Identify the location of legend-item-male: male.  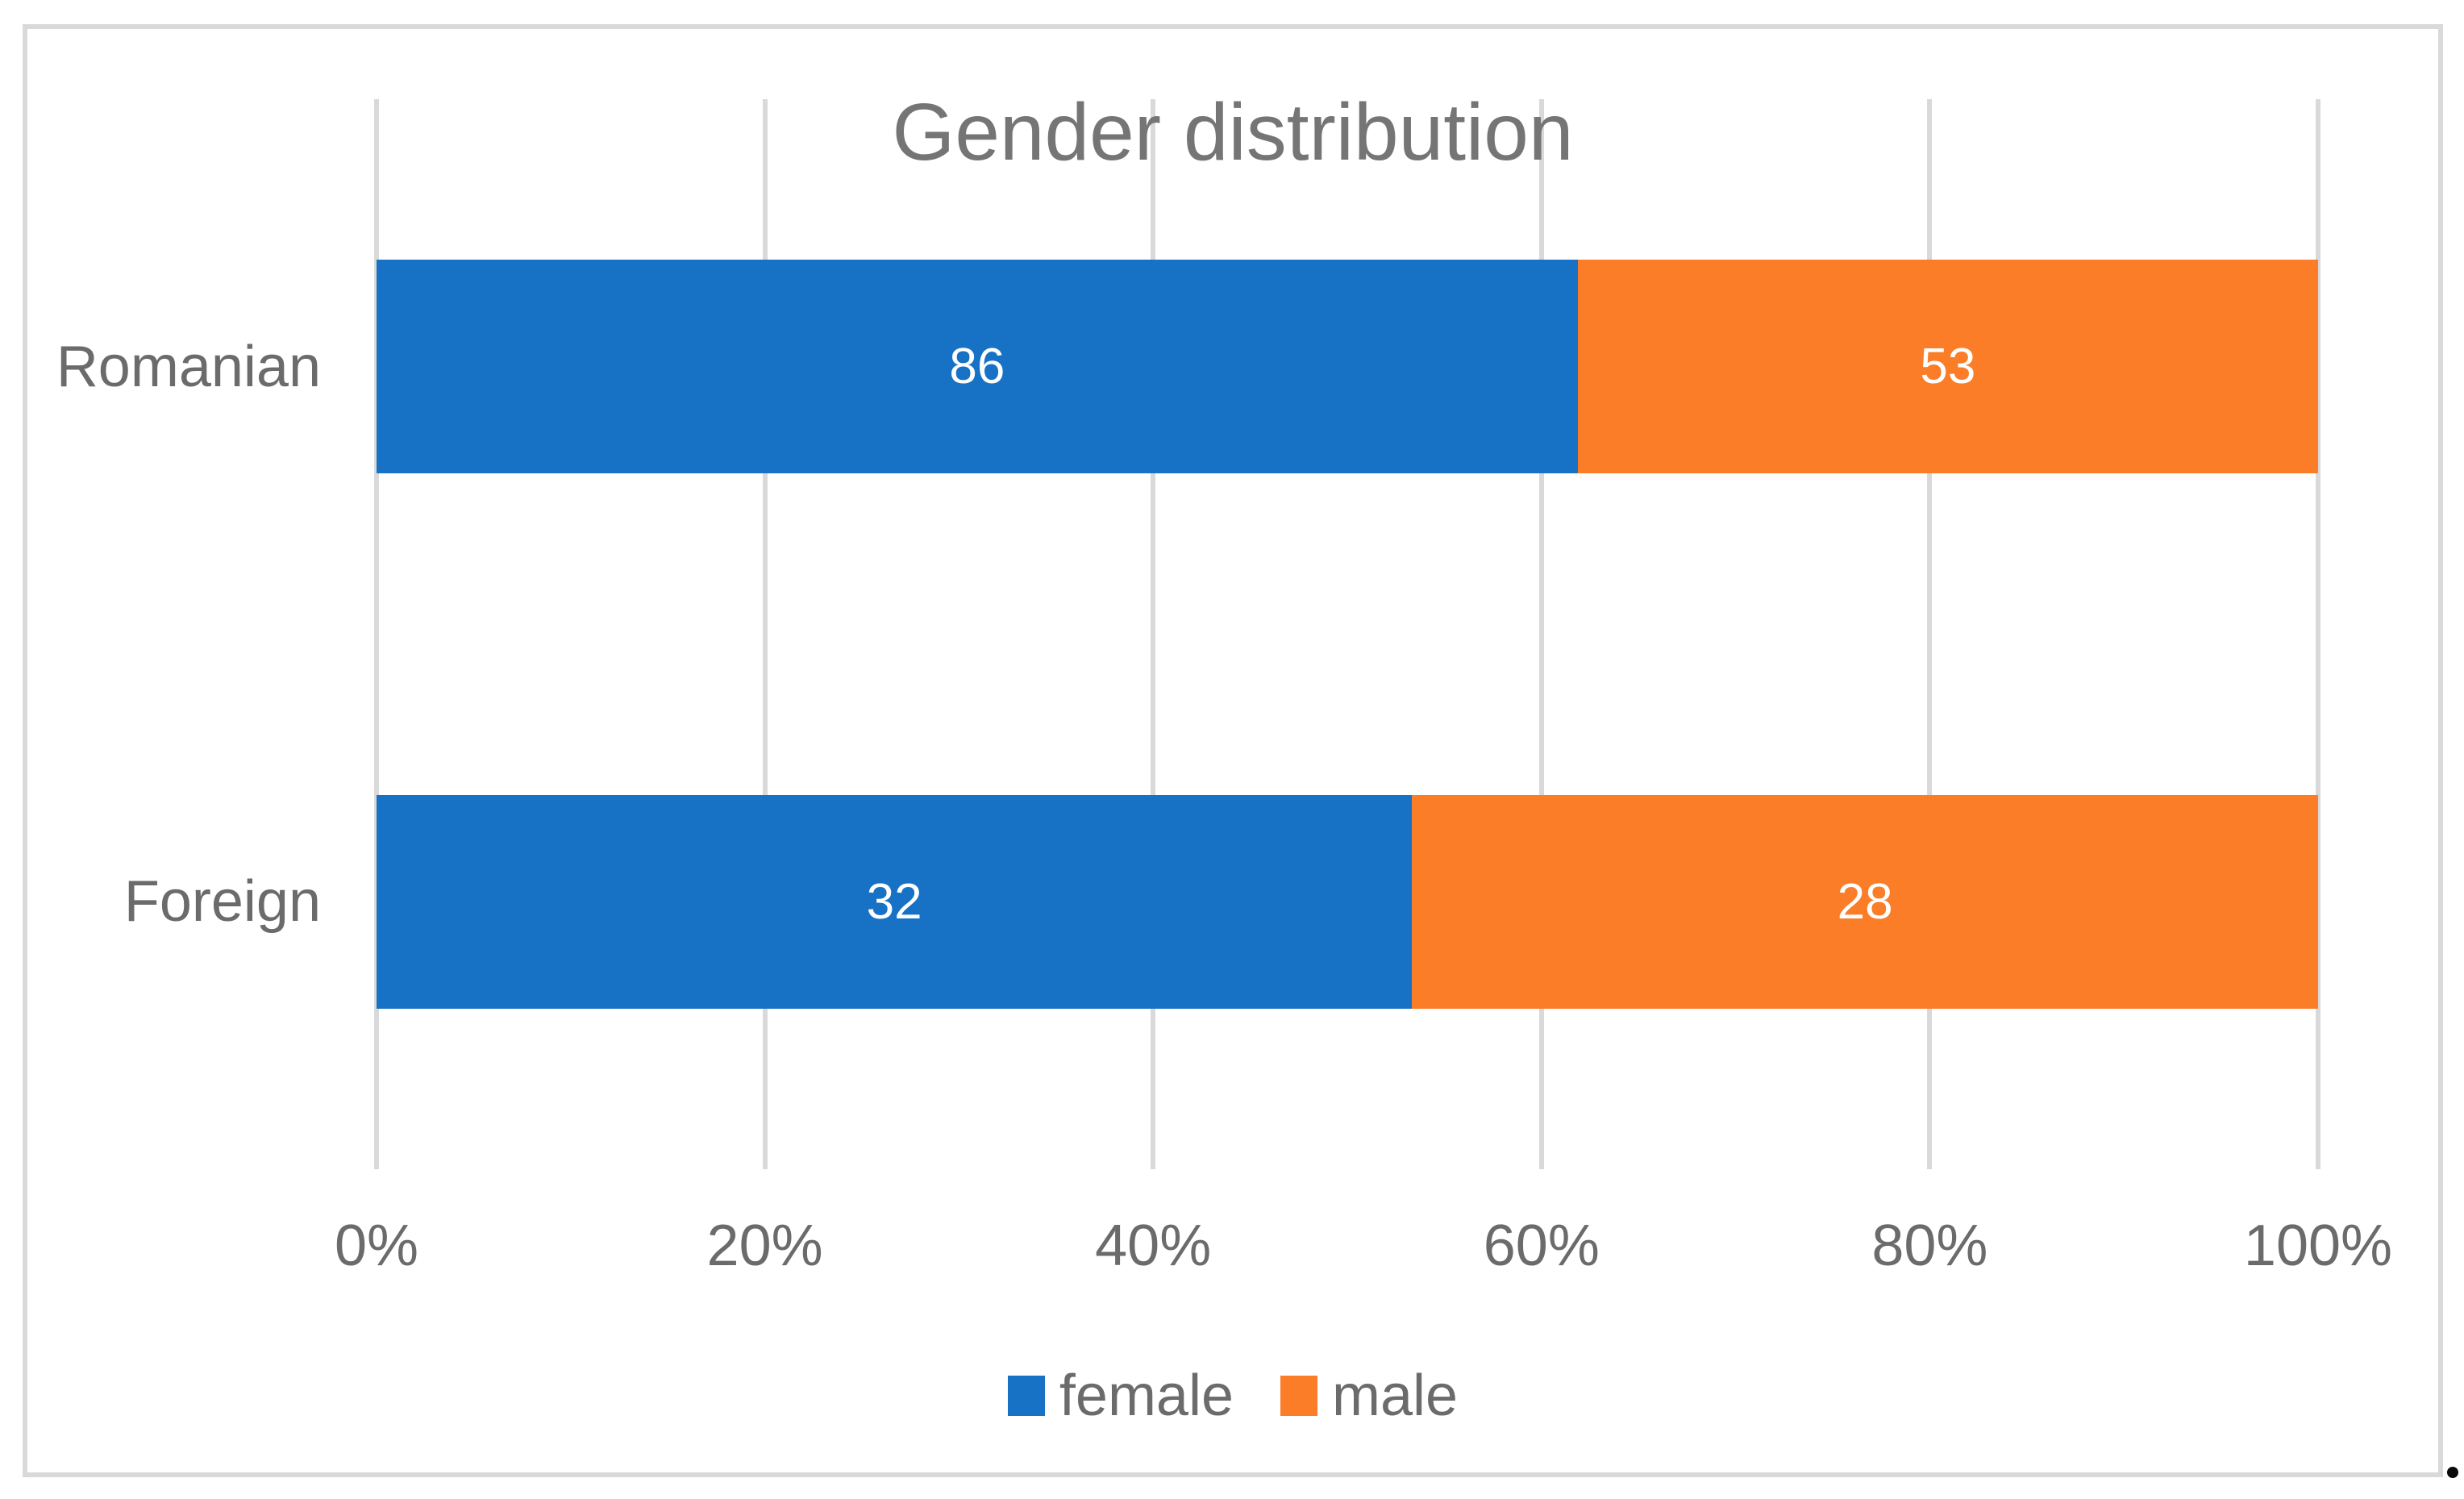
(1369, 1396).